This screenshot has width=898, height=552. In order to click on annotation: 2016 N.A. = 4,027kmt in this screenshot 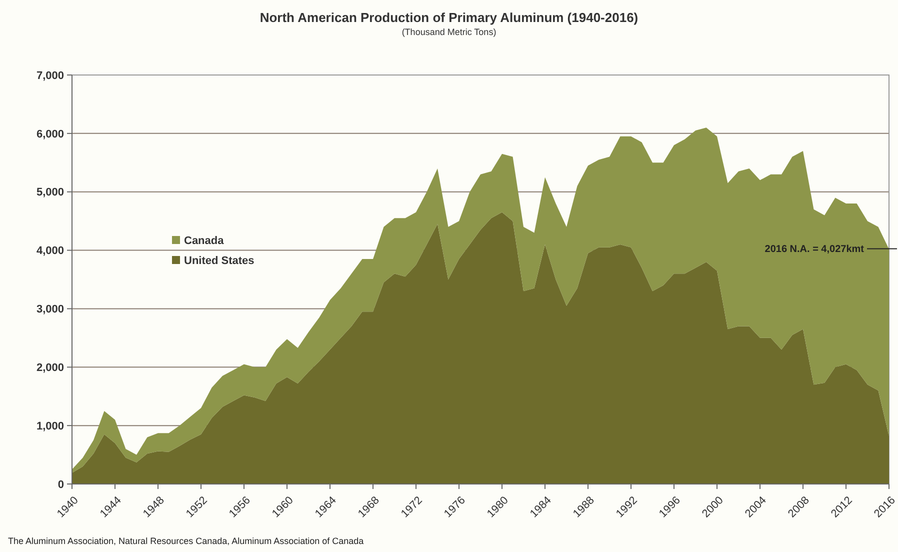, I will do `click(814, 250)`.